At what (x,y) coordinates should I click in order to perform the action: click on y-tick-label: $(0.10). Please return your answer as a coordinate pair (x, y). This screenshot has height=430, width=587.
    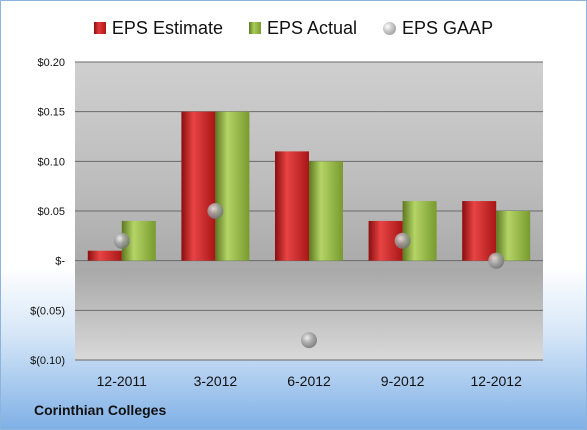
    Looking at the image, I should click on (47, 361).